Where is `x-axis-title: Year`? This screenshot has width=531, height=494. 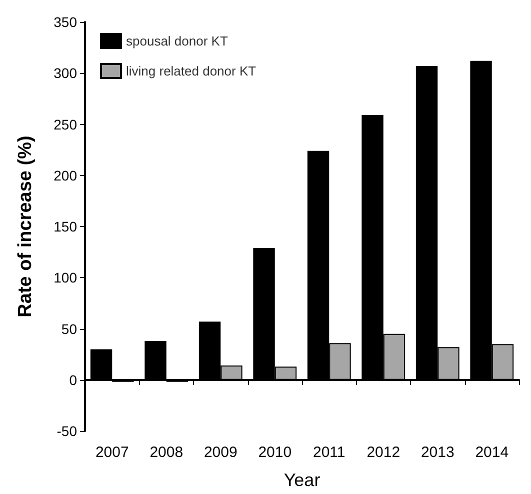 x-axis-title: Year is located at coordinates (302, 480).